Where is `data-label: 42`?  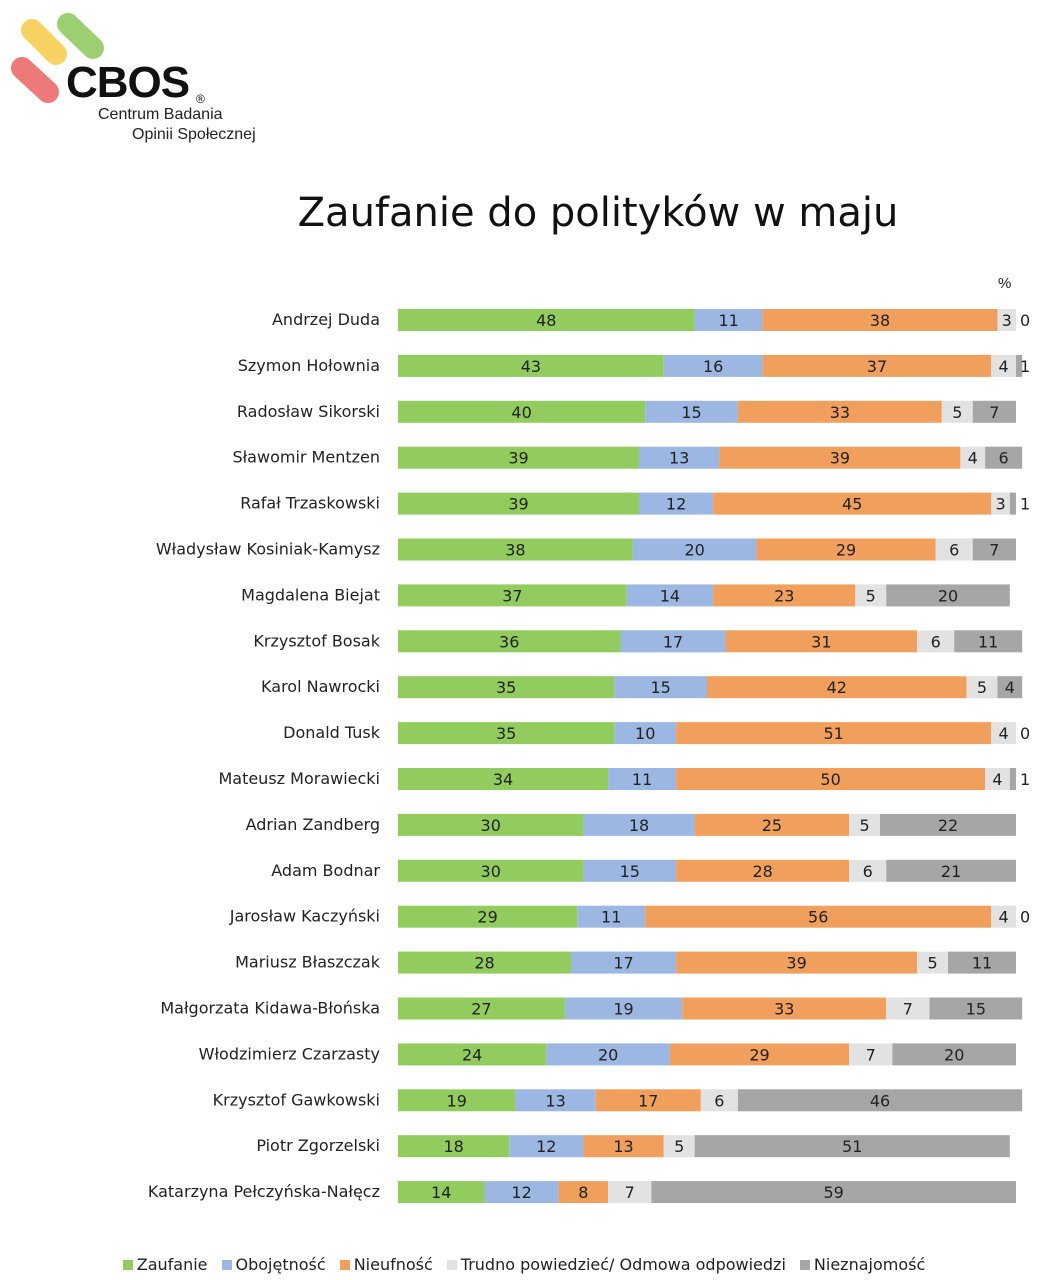
data-label: 42 is located at coordinates (837, 687).